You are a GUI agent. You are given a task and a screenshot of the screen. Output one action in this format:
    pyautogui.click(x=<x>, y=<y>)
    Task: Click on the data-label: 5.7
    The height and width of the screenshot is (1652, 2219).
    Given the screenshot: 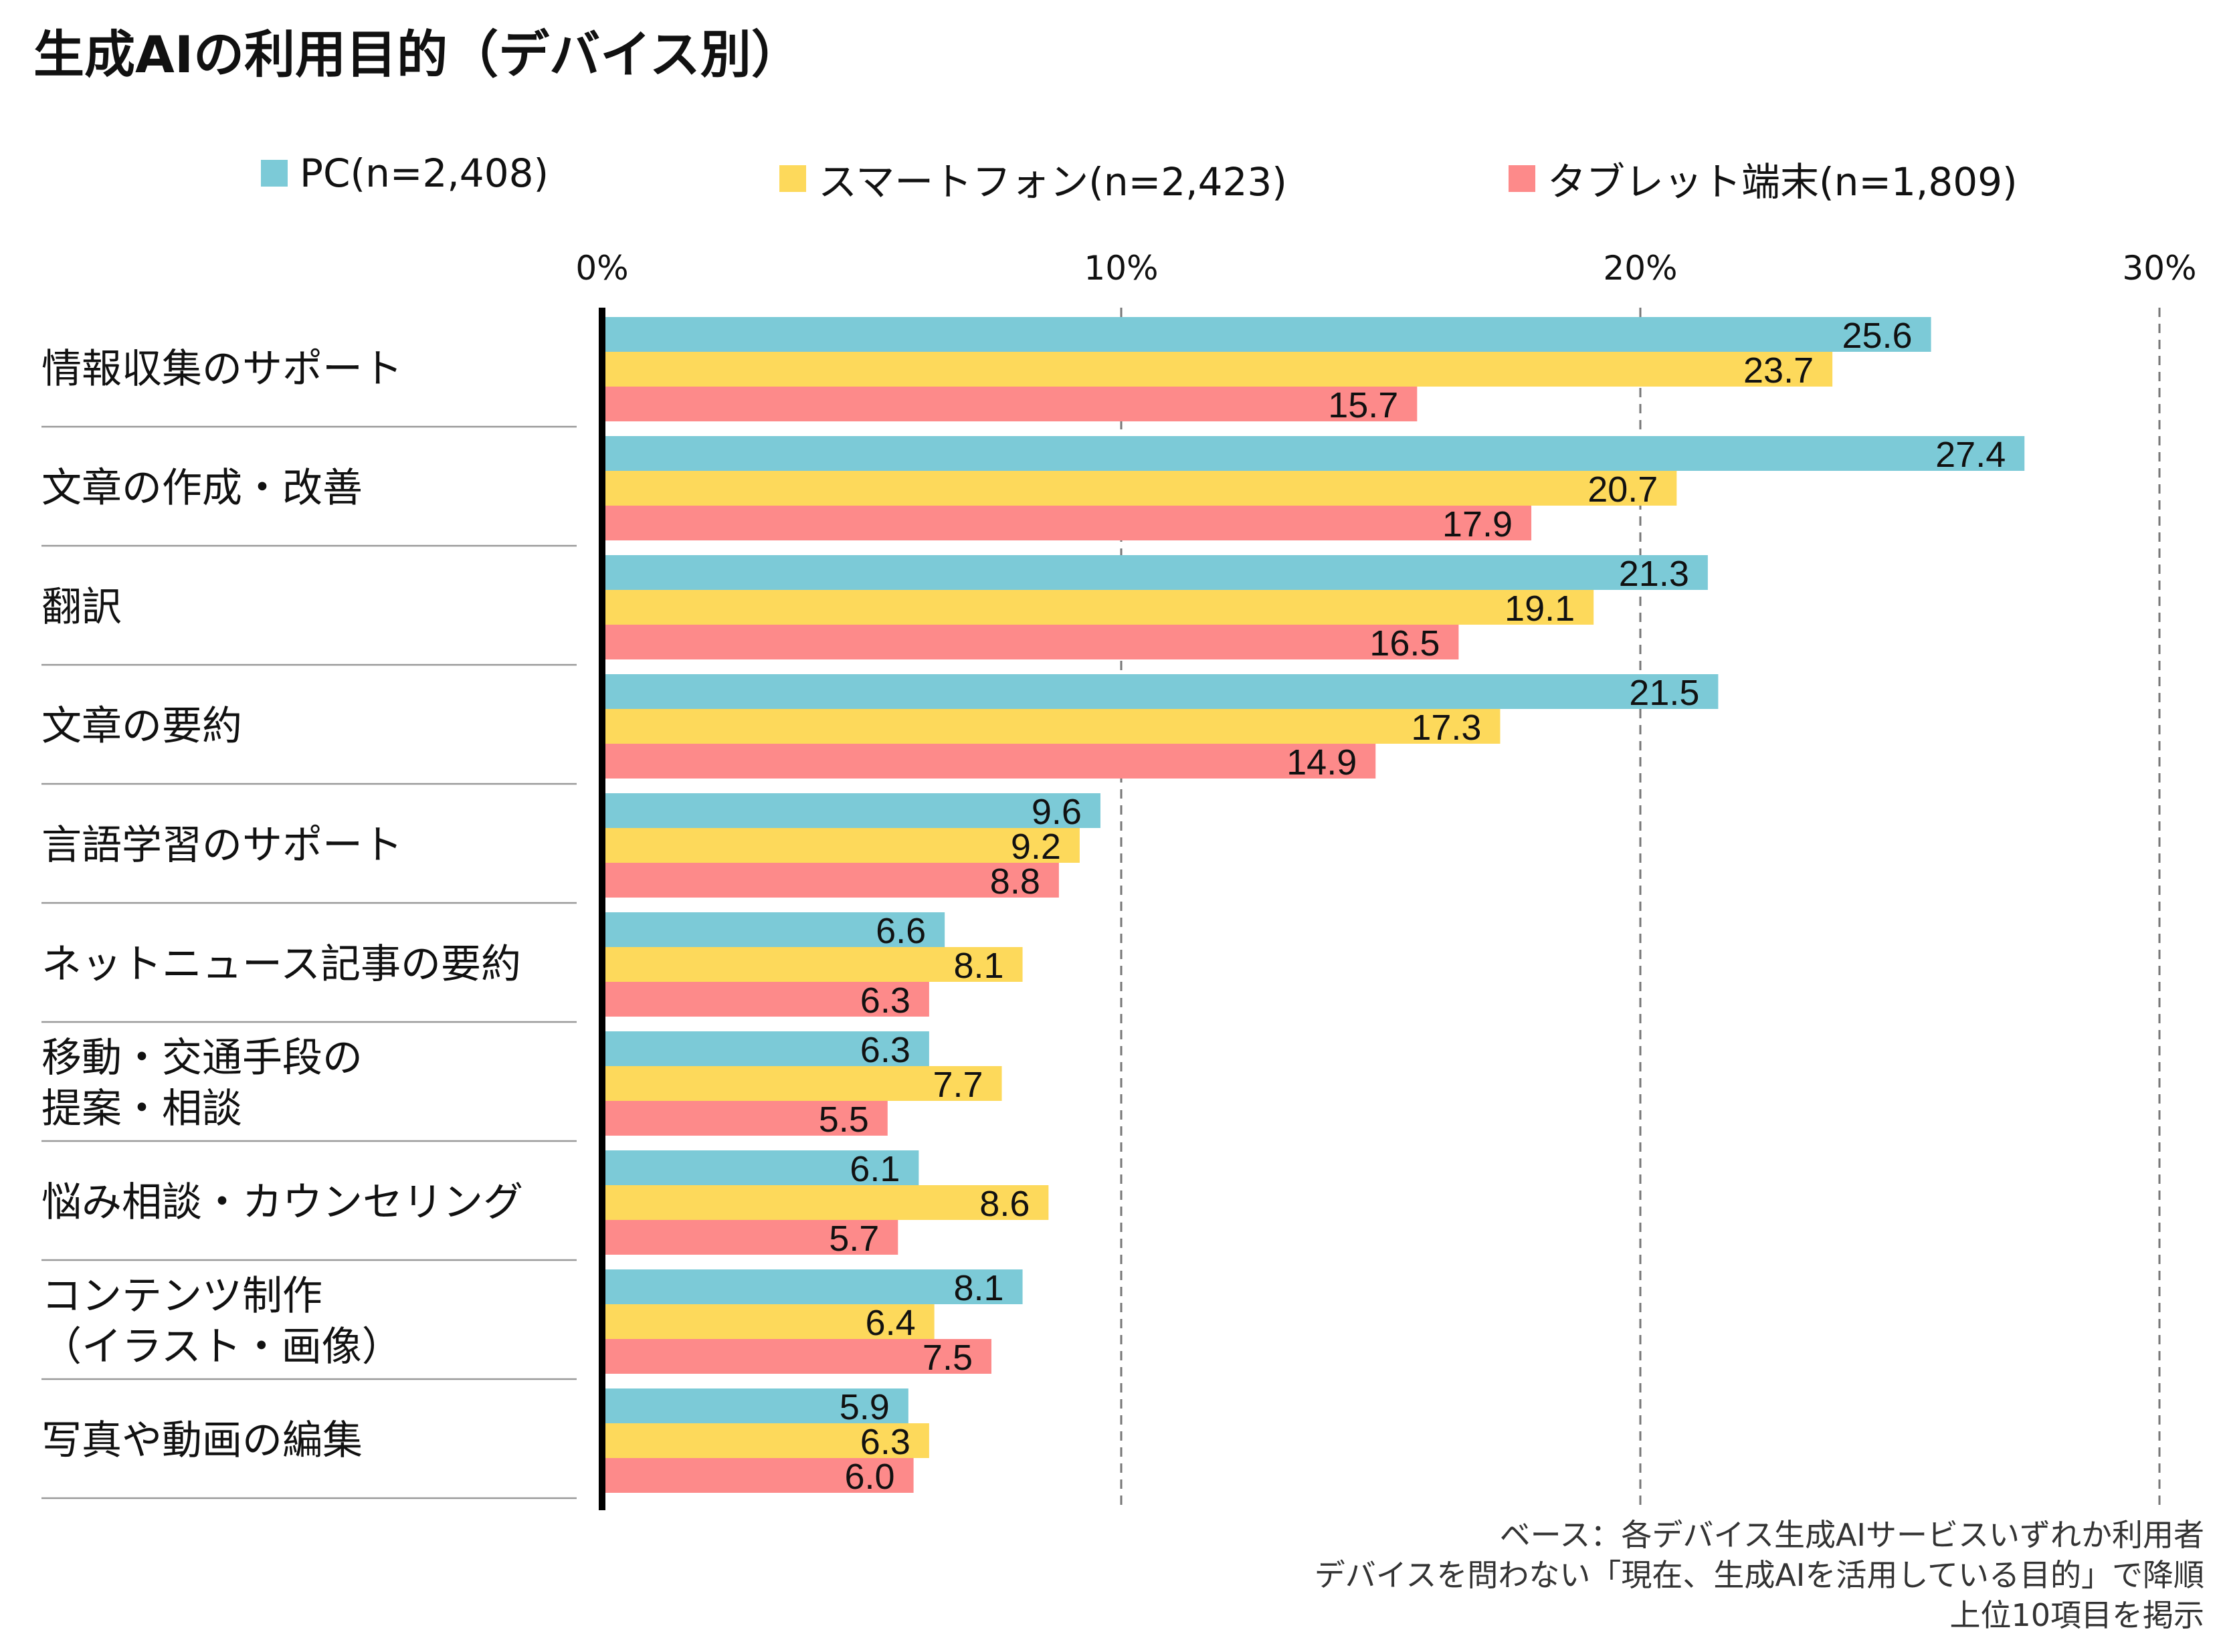 What is the action you would take?
    pyautogui.click(x=854, y=1239)
    